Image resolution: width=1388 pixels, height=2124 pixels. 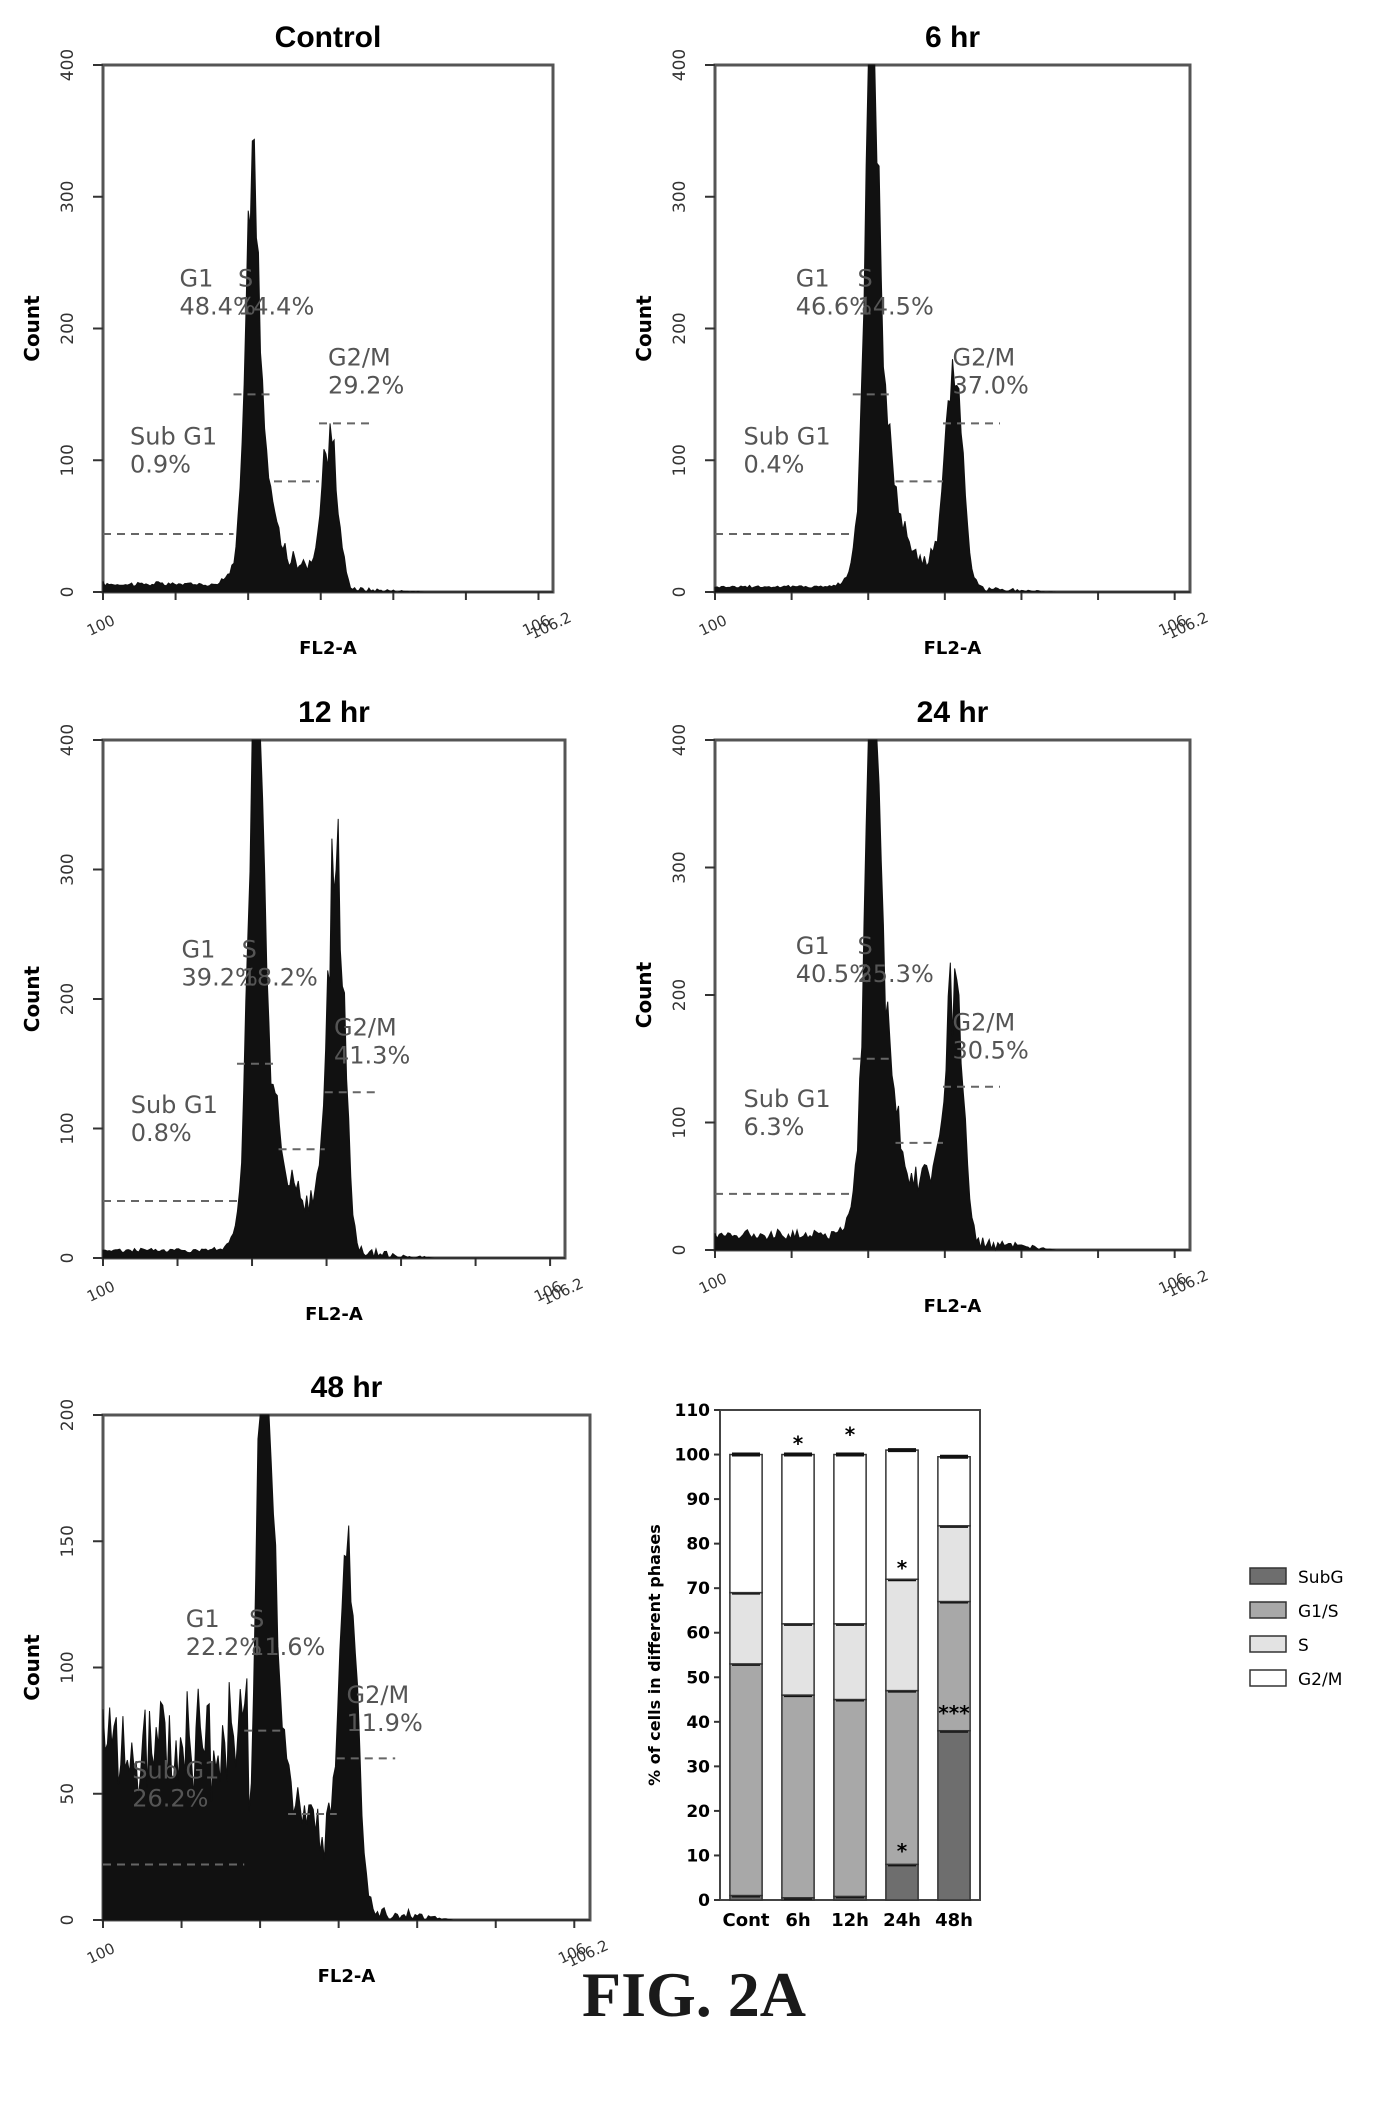 What do you see at coordinates (698, 1500) in the screenshot?
I see `y-tick-label: 90` at bounding box center [698, 1500].